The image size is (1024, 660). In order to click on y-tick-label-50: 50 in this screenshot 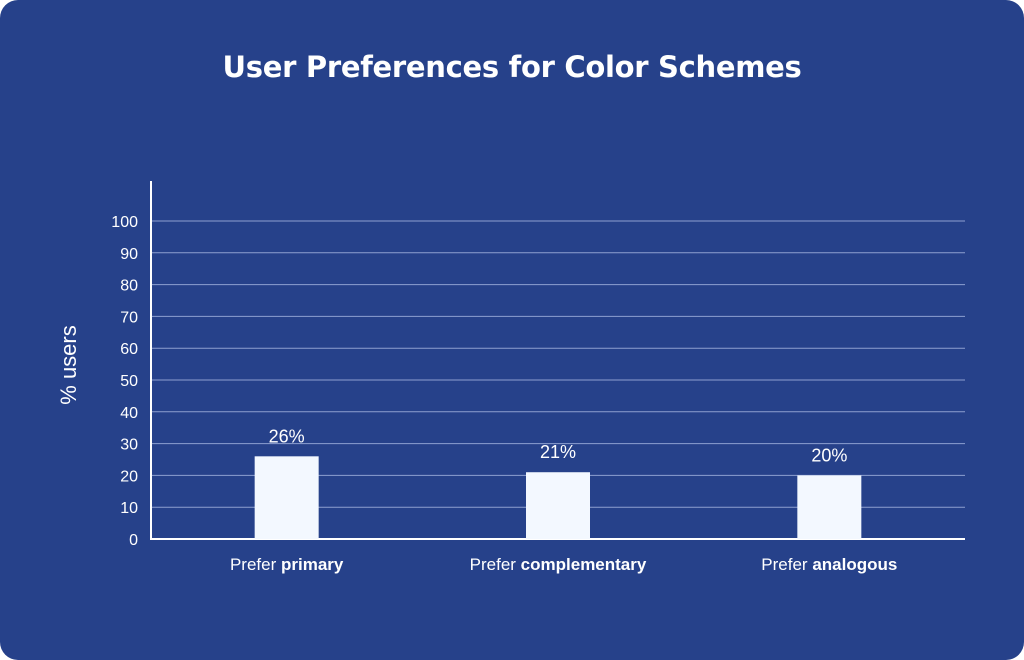, I will do `click(129, 381)`.